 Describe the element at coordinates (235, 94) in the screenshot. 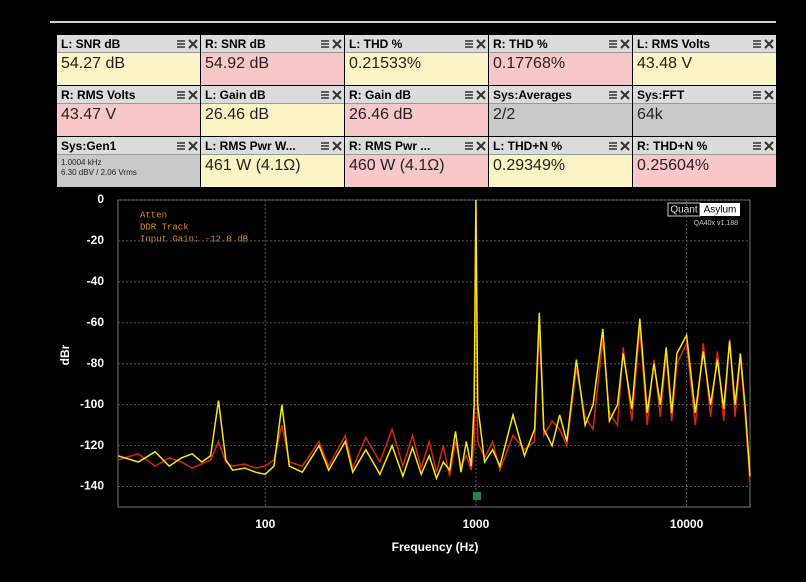

I see `tile-title: L: Gain dB` at that location.